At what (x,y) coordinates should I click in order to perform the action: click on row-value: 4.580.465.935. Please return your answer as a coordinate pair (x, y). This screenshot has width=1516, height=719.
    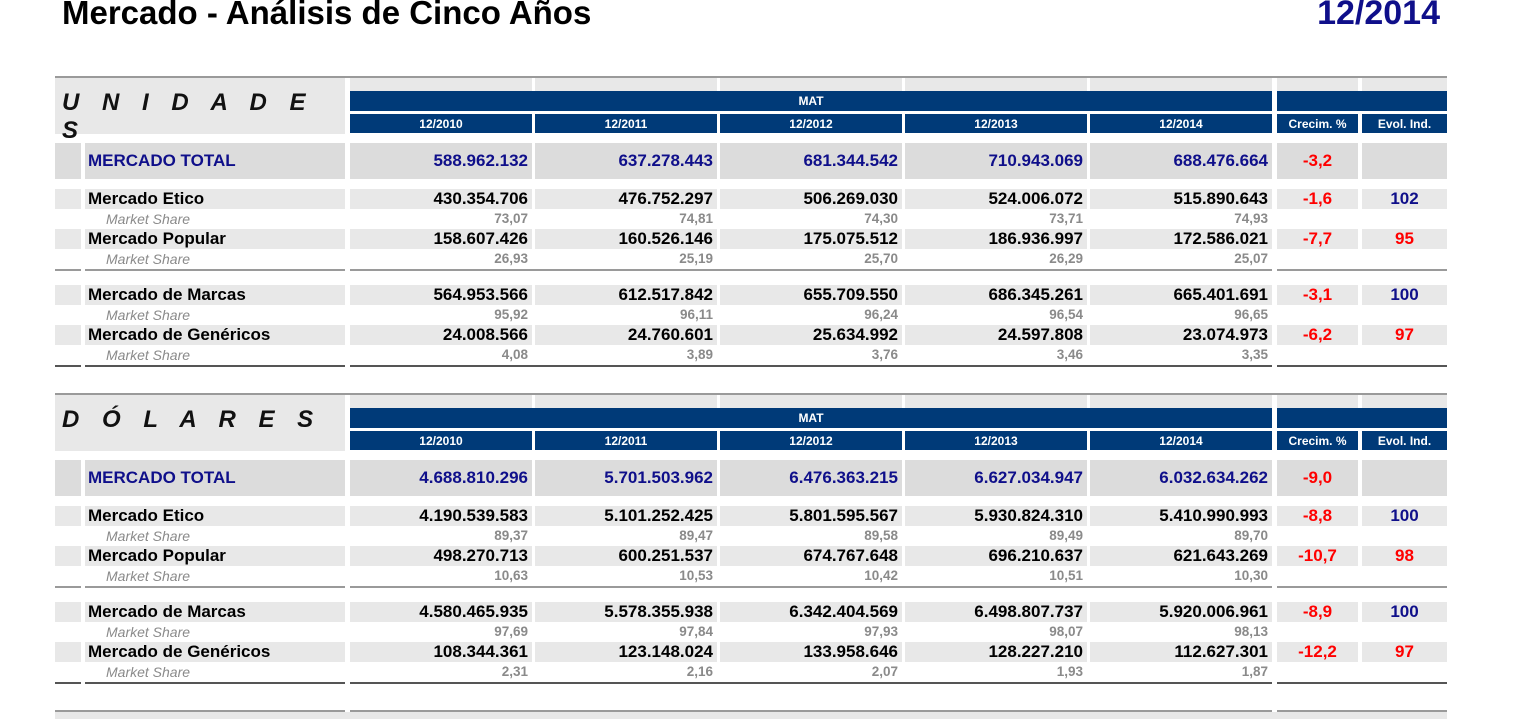
    Looking at the image, I should click on (441, 612).